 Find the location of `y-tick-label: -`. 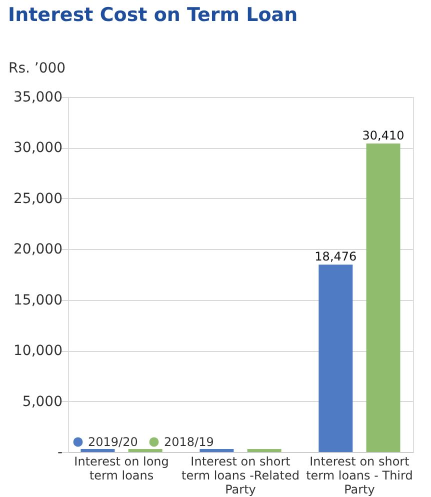

y-tick-label: - is located at coordinates (59, 452).